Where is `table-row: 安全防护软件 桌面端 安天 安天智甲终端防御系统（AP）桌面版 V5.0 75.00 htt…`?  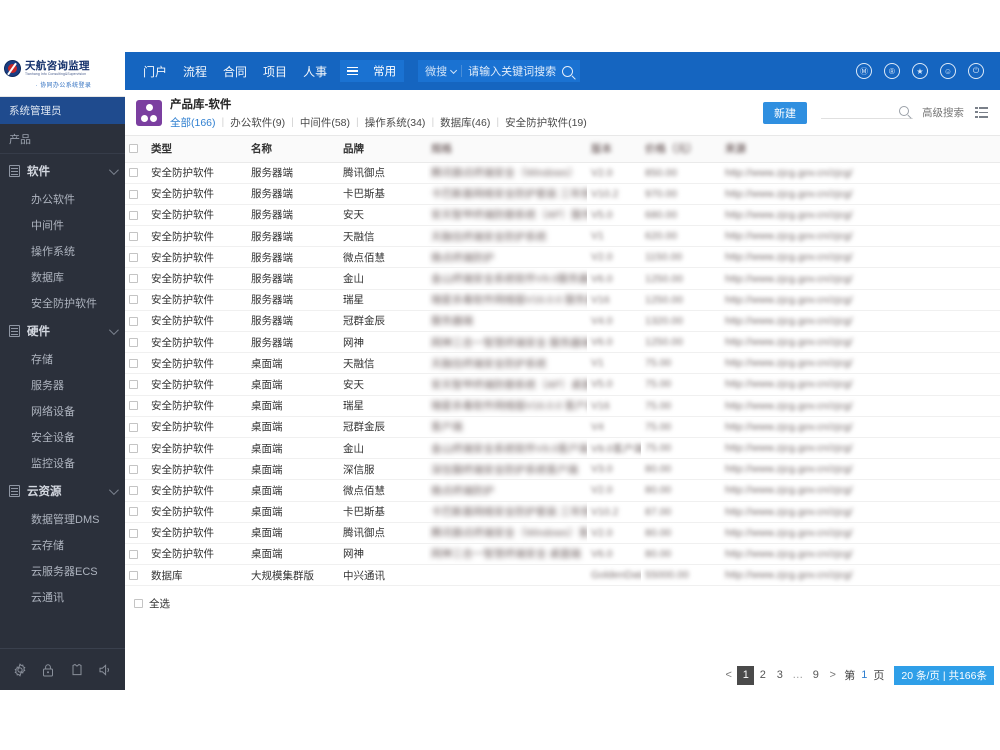 table-row: 安全防护软件 桌面端 安天 安天智甲终端防御系统（AP）桌面版 V5.0 75.00 htt… is located at coordinates (562, 384).